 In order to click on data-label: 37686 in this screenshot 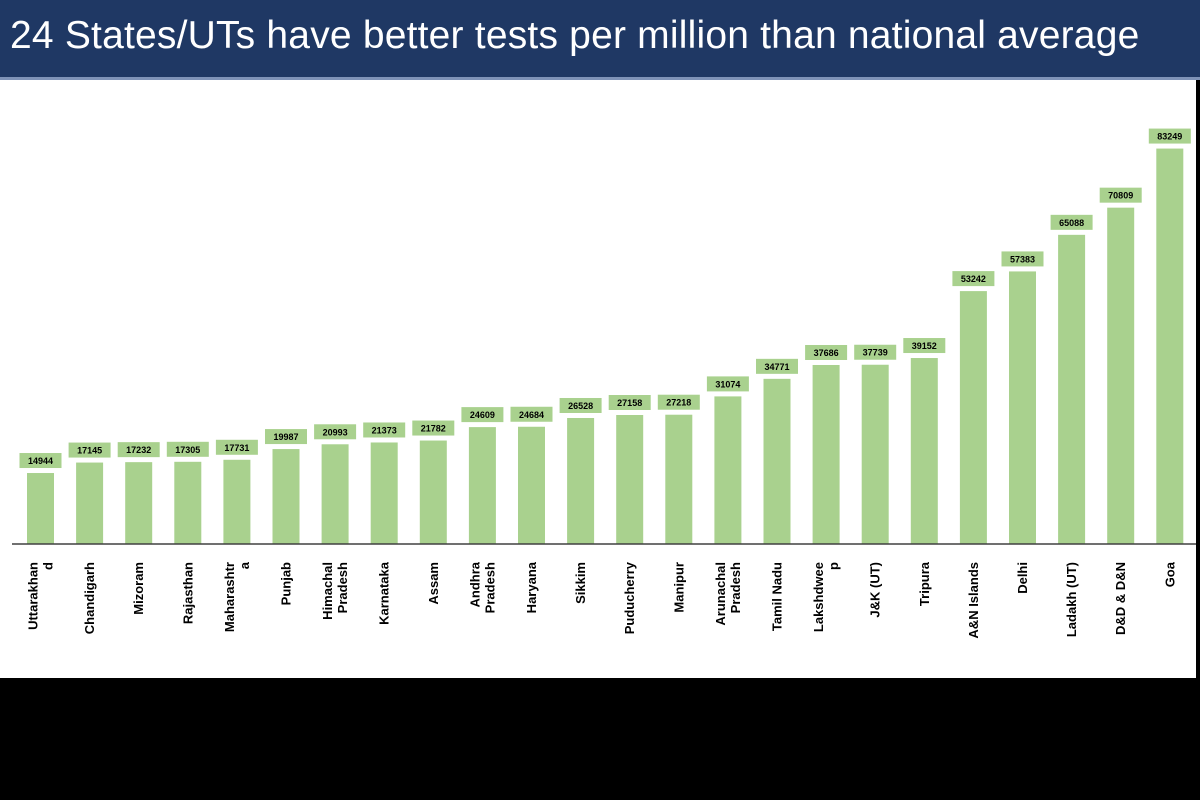, I will do `click(826, 353)`.